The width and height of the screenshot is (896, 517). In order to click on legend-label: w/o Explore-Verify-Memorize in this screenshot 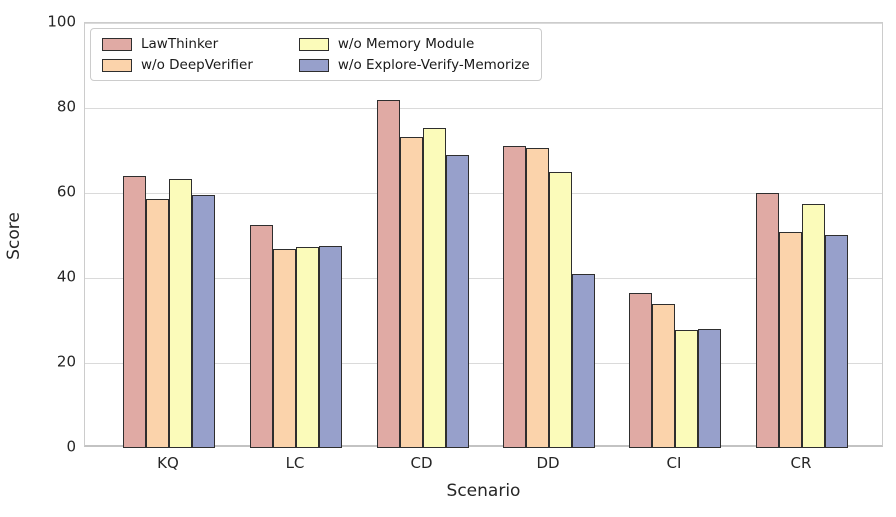, I will do `click(433, 65)`.